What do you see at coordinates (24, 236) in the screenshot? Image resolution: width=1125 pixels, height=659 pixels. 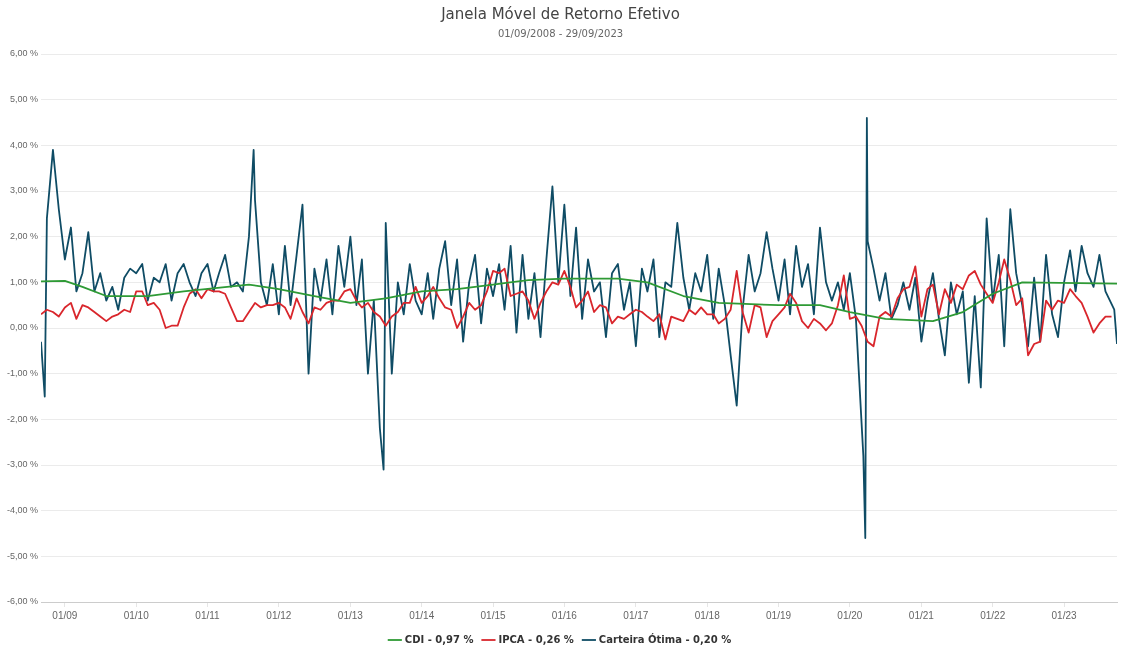 I see `y-tick-label: 2,00 %` at bounding box center [24, 236].